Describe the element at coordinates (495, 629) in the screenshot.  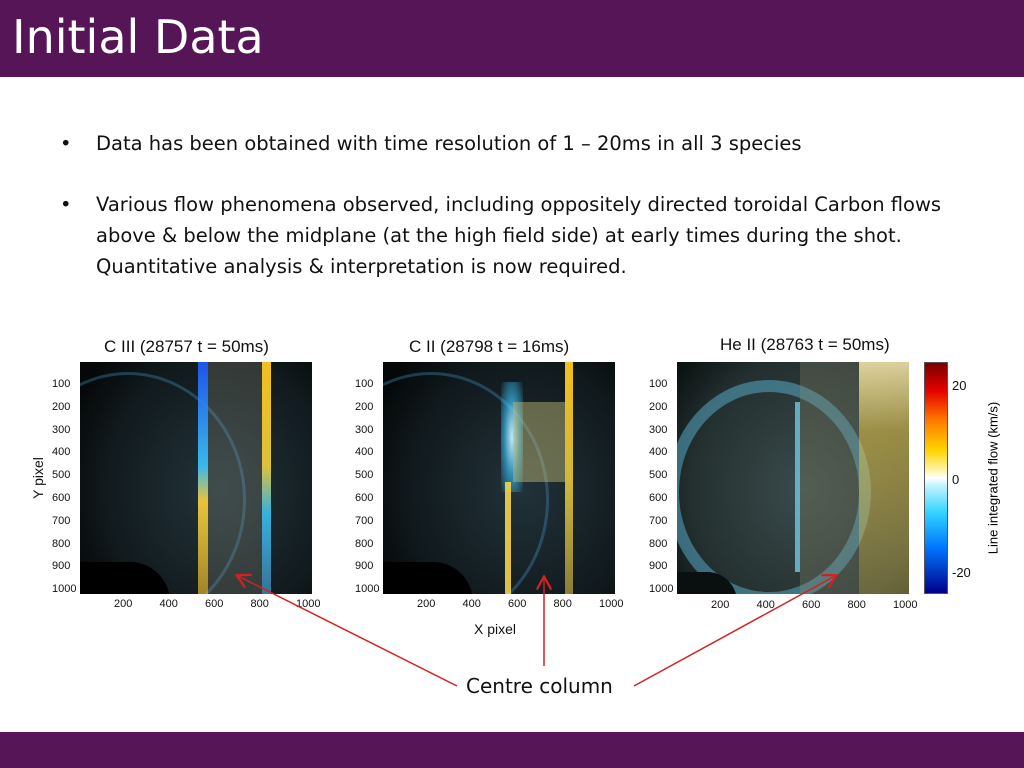
I see `x-axis-label: X pixel` at that location.